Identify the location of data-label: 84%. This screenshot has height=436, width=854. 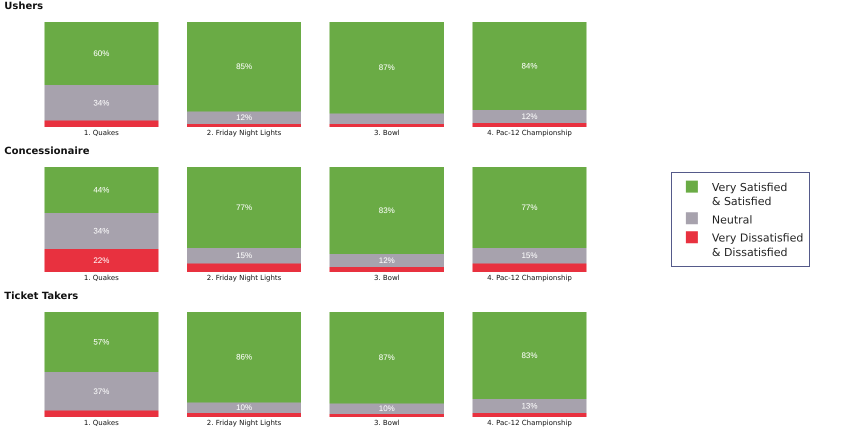
(529, 66).